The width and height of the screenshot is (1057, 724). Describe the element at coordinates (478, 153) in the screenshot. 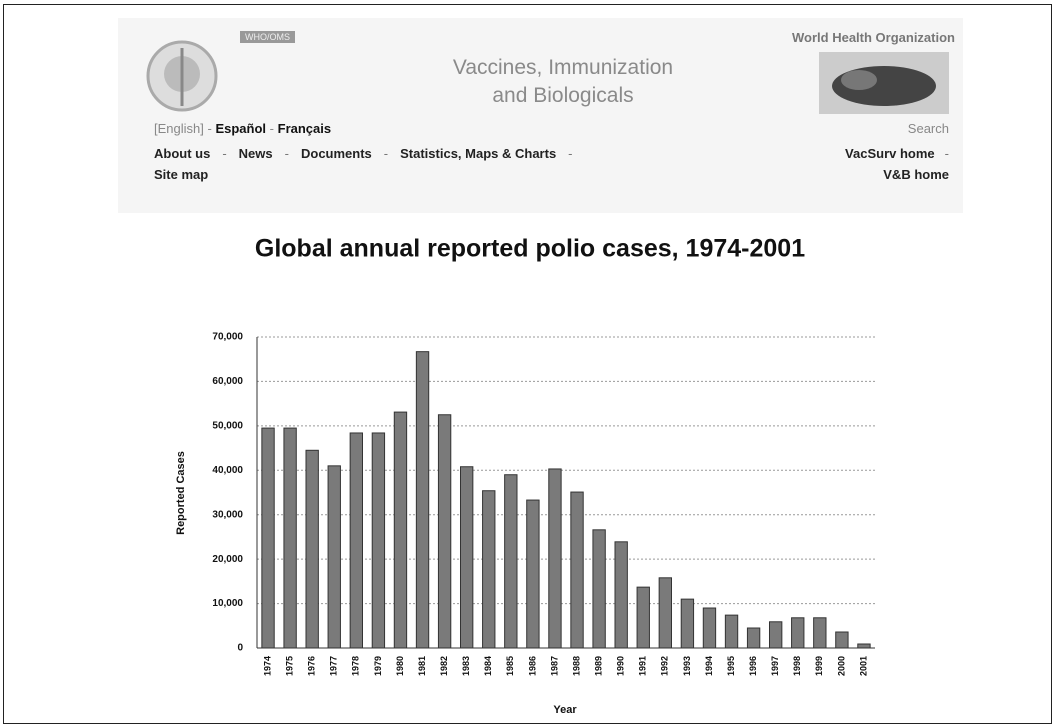

I see `nav-link: Statistics, Maps & Charts` at that location.